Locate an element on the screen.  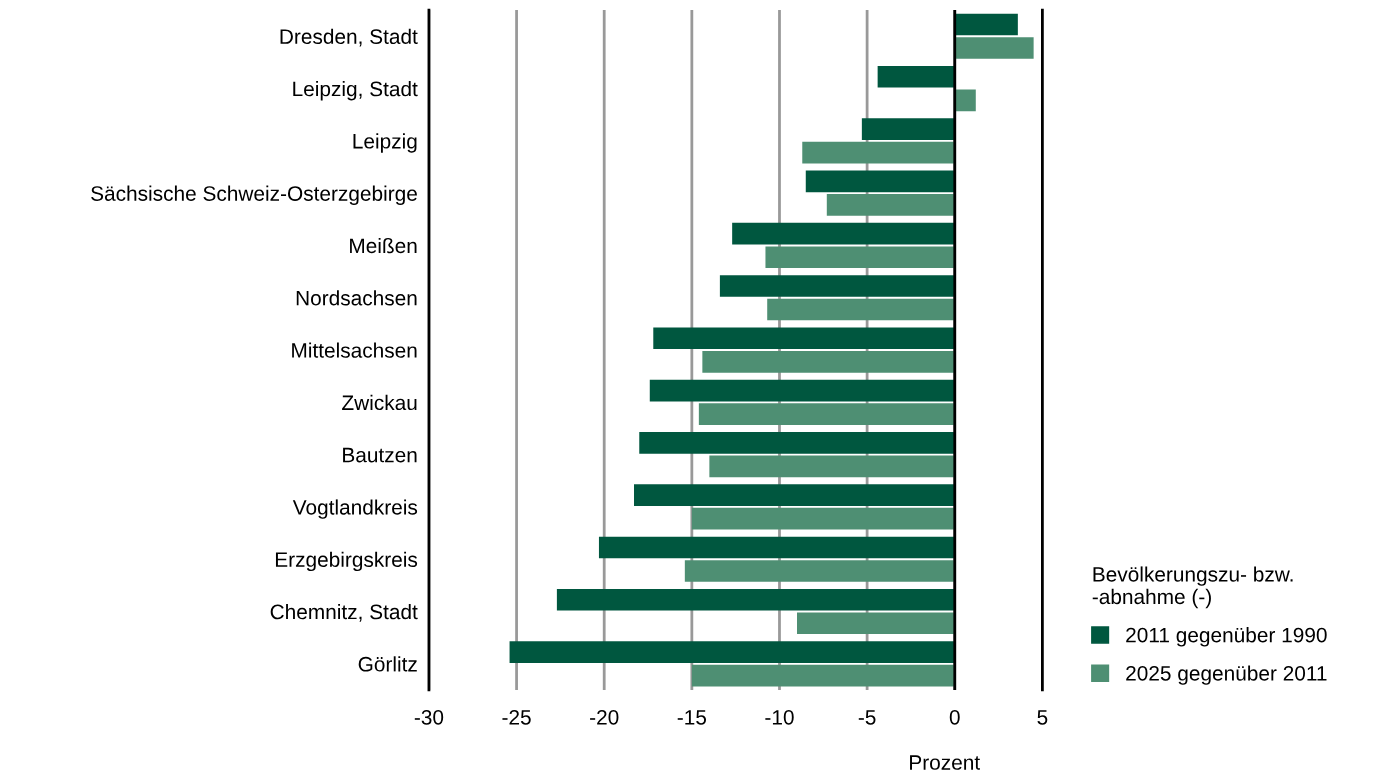
x-tick-label: 0 is located at coordinates (954, 717).